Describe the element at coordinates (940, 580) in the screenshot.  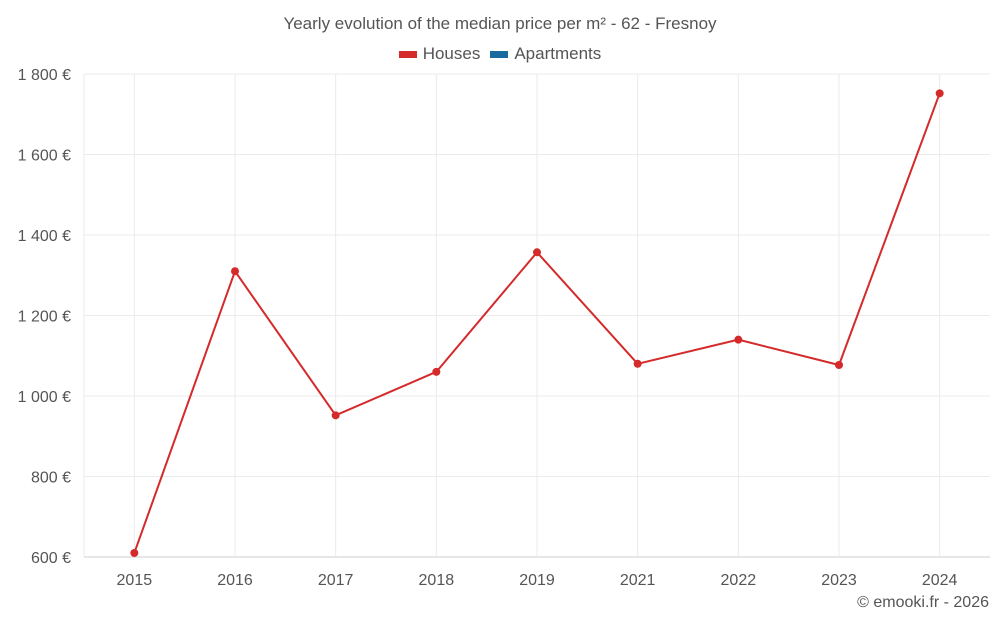
I see `x-tick-label: 2024` at that location.